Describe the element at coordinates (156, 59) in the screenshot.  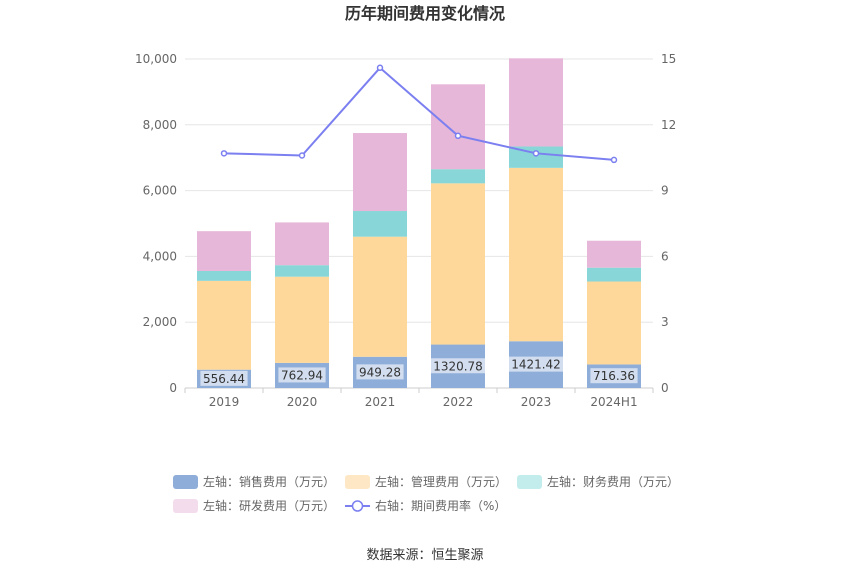
I see `y-left-tick-label: 10,000` at that location.